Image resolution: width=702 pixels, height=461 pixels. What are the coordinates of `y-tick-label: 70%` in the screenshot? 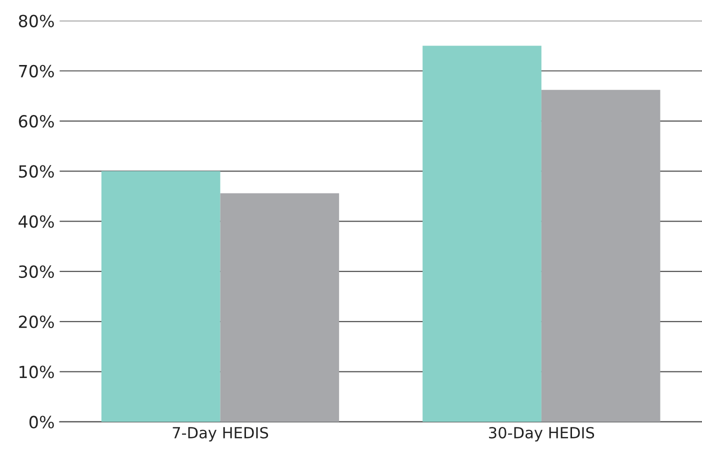 It's located at (36, 71).